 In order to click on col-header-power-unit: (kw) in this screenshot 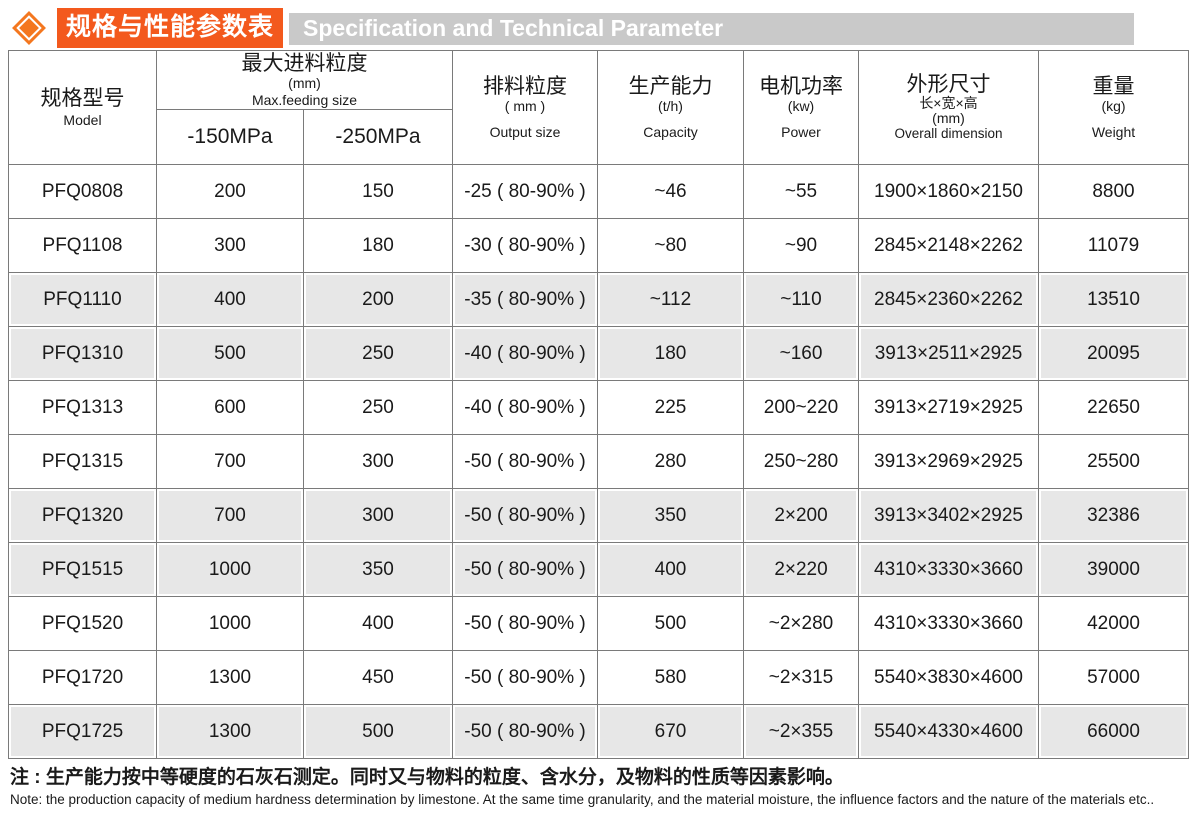, I will do `click(801, 106)`.